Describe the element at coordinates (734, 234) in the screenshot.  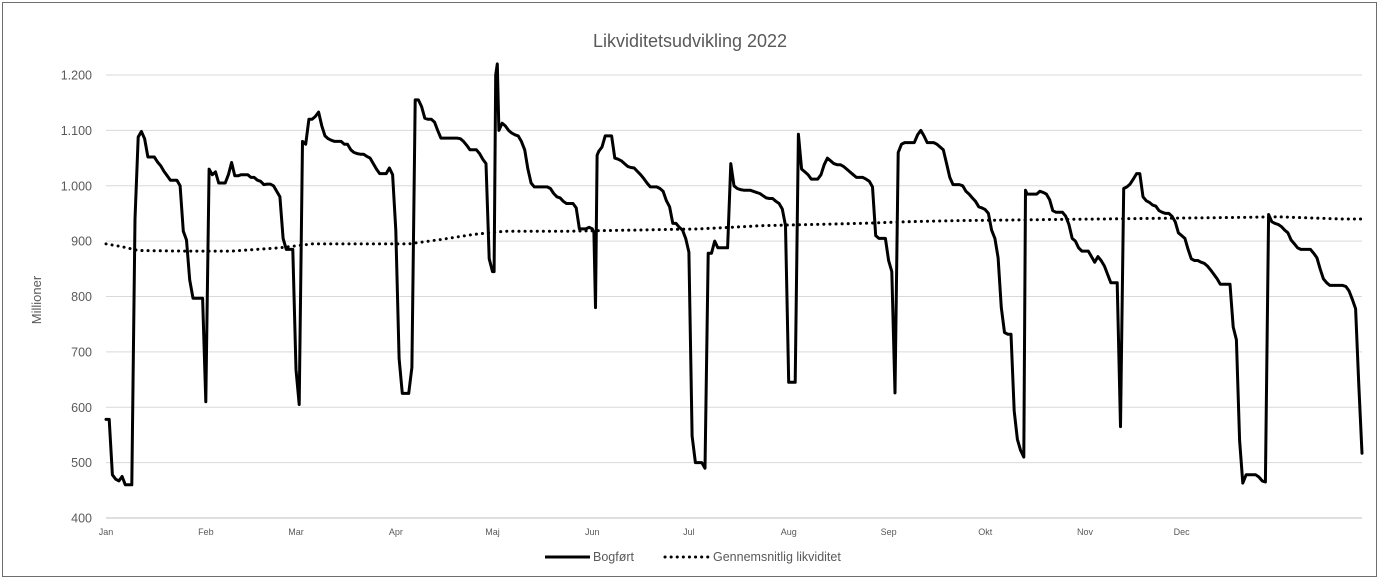
I see `series-line` at that location.